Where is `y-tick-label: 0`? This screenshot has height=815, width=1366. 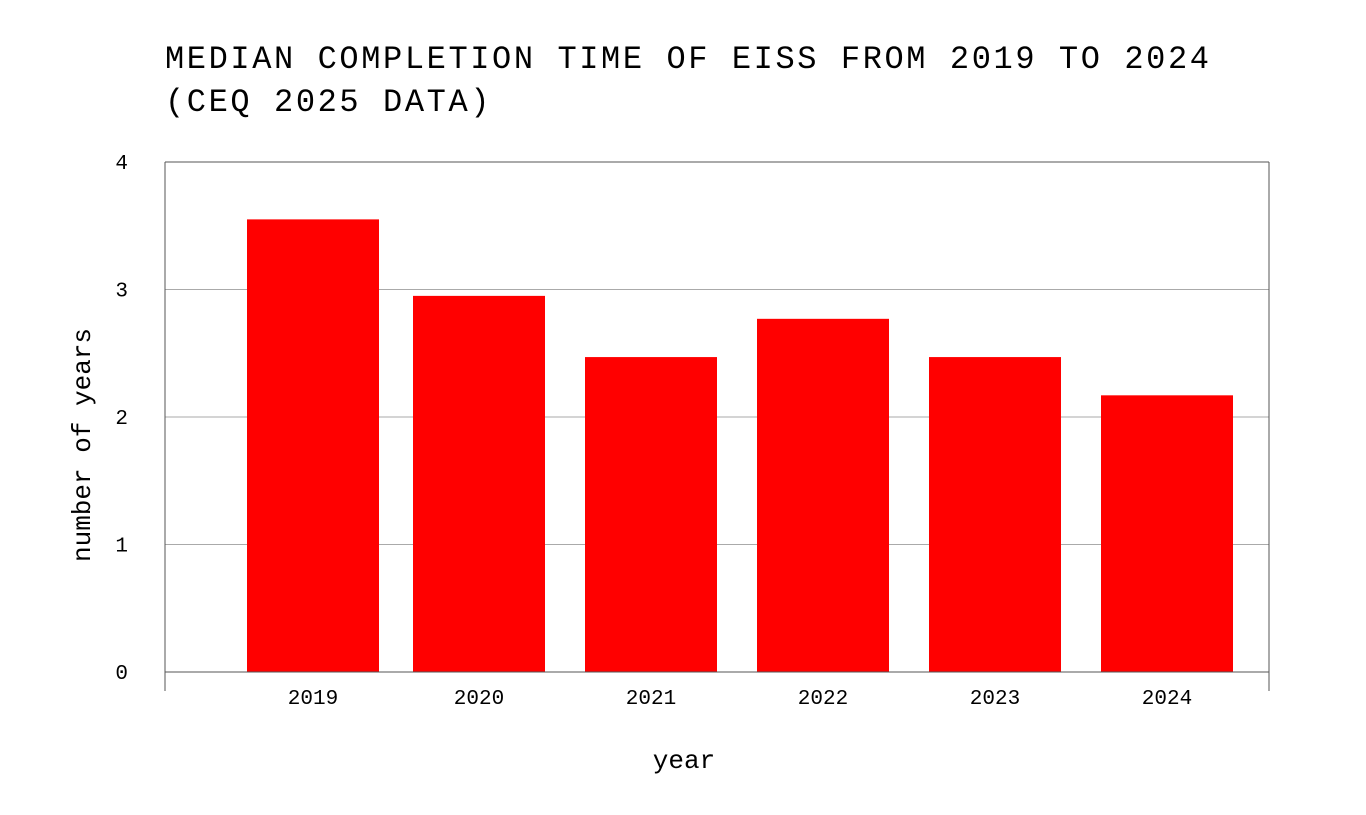 y-tick-label: 0 is located at coordinates (121, 674).